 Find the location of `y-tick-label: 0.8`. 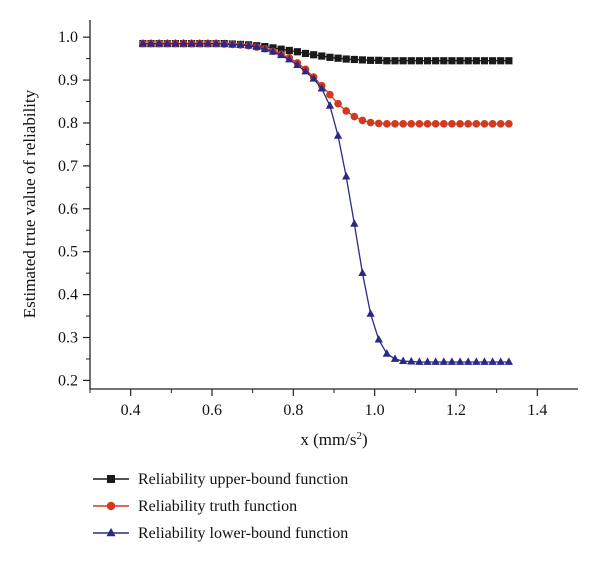

y-tick-label: 0.8 is located at coordinates (68, 123).